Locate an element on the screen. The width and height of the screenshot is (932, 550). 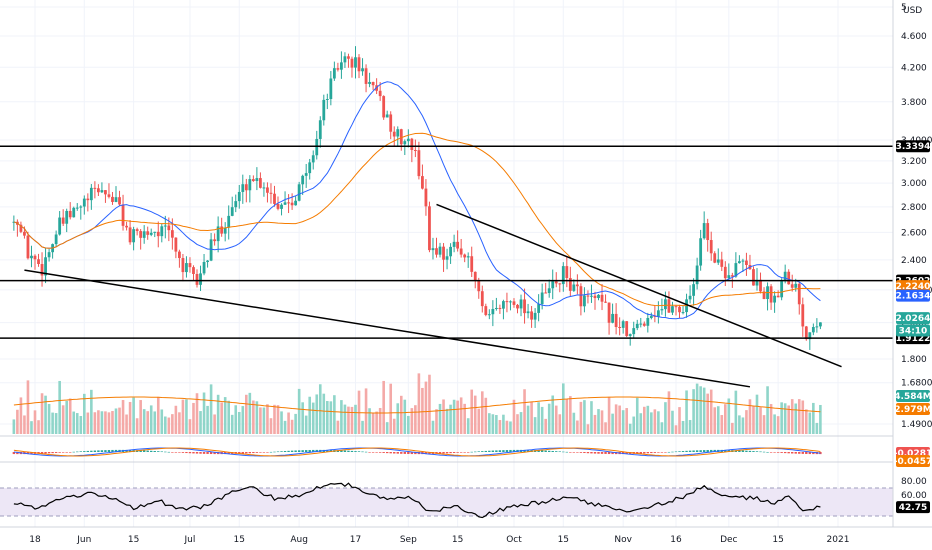
price-tick-label: 2.600 is located at coordinates (914, 233).